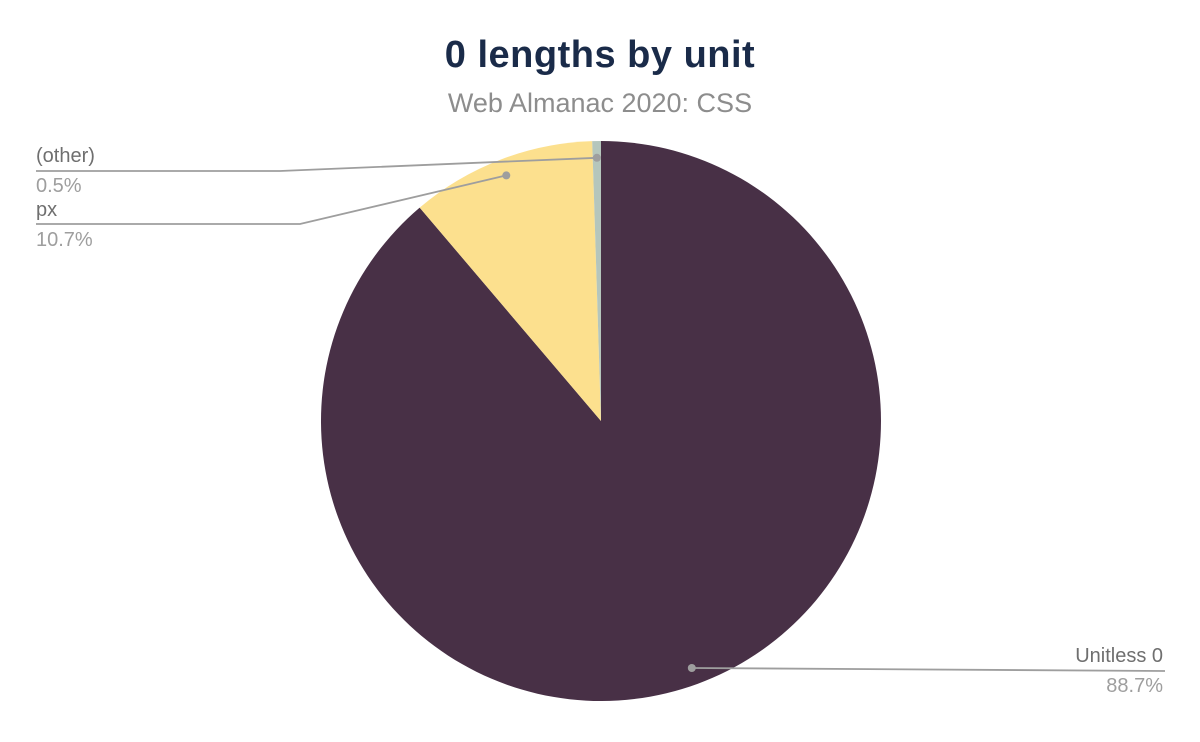  Describe the element at coordinates (506, 175) in the screenshot. I see `anchor-dot-px` at that location.